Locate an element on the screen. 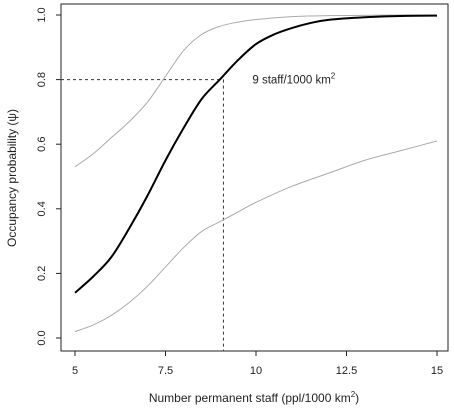 The height and width of the screenshot is (408, 454). y-tick-label: 0.8 is located at coordinates (42, 79).